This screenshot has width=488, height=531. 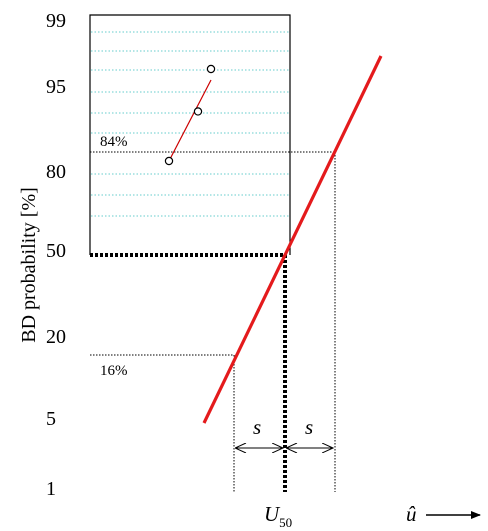 I want to click on data-points, so click(x=190, y=115).